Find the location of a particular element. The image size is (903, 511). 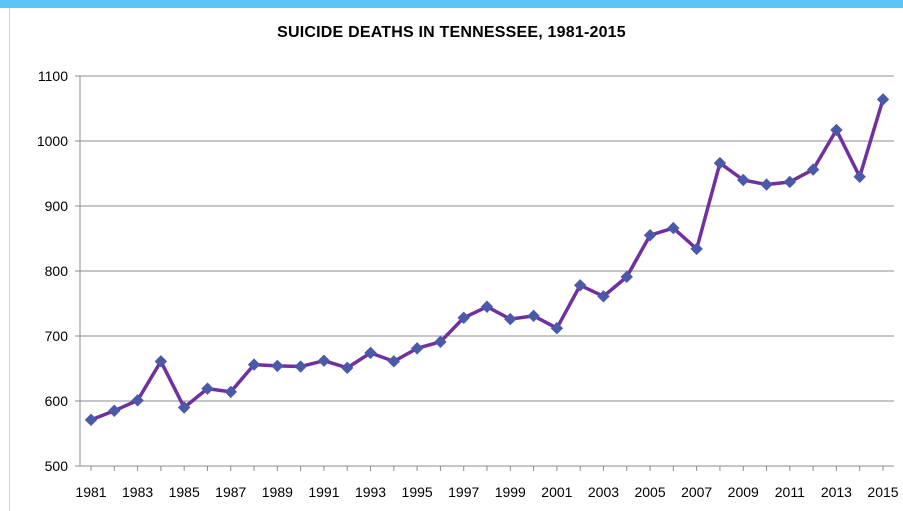

y-tick-label-1100: 1100 is located at coordinates (53, 76).